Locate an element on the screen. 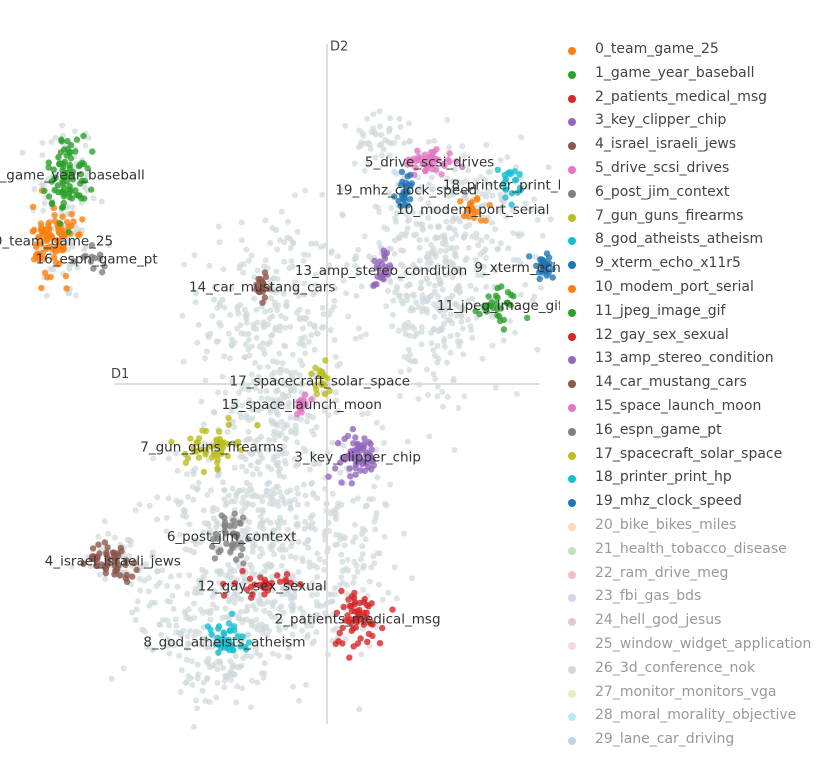 Image resolution: width=826 pixels, height=766 pixels. legend-item: 24_hell_god_jesus is located at coordinates (693, 623).